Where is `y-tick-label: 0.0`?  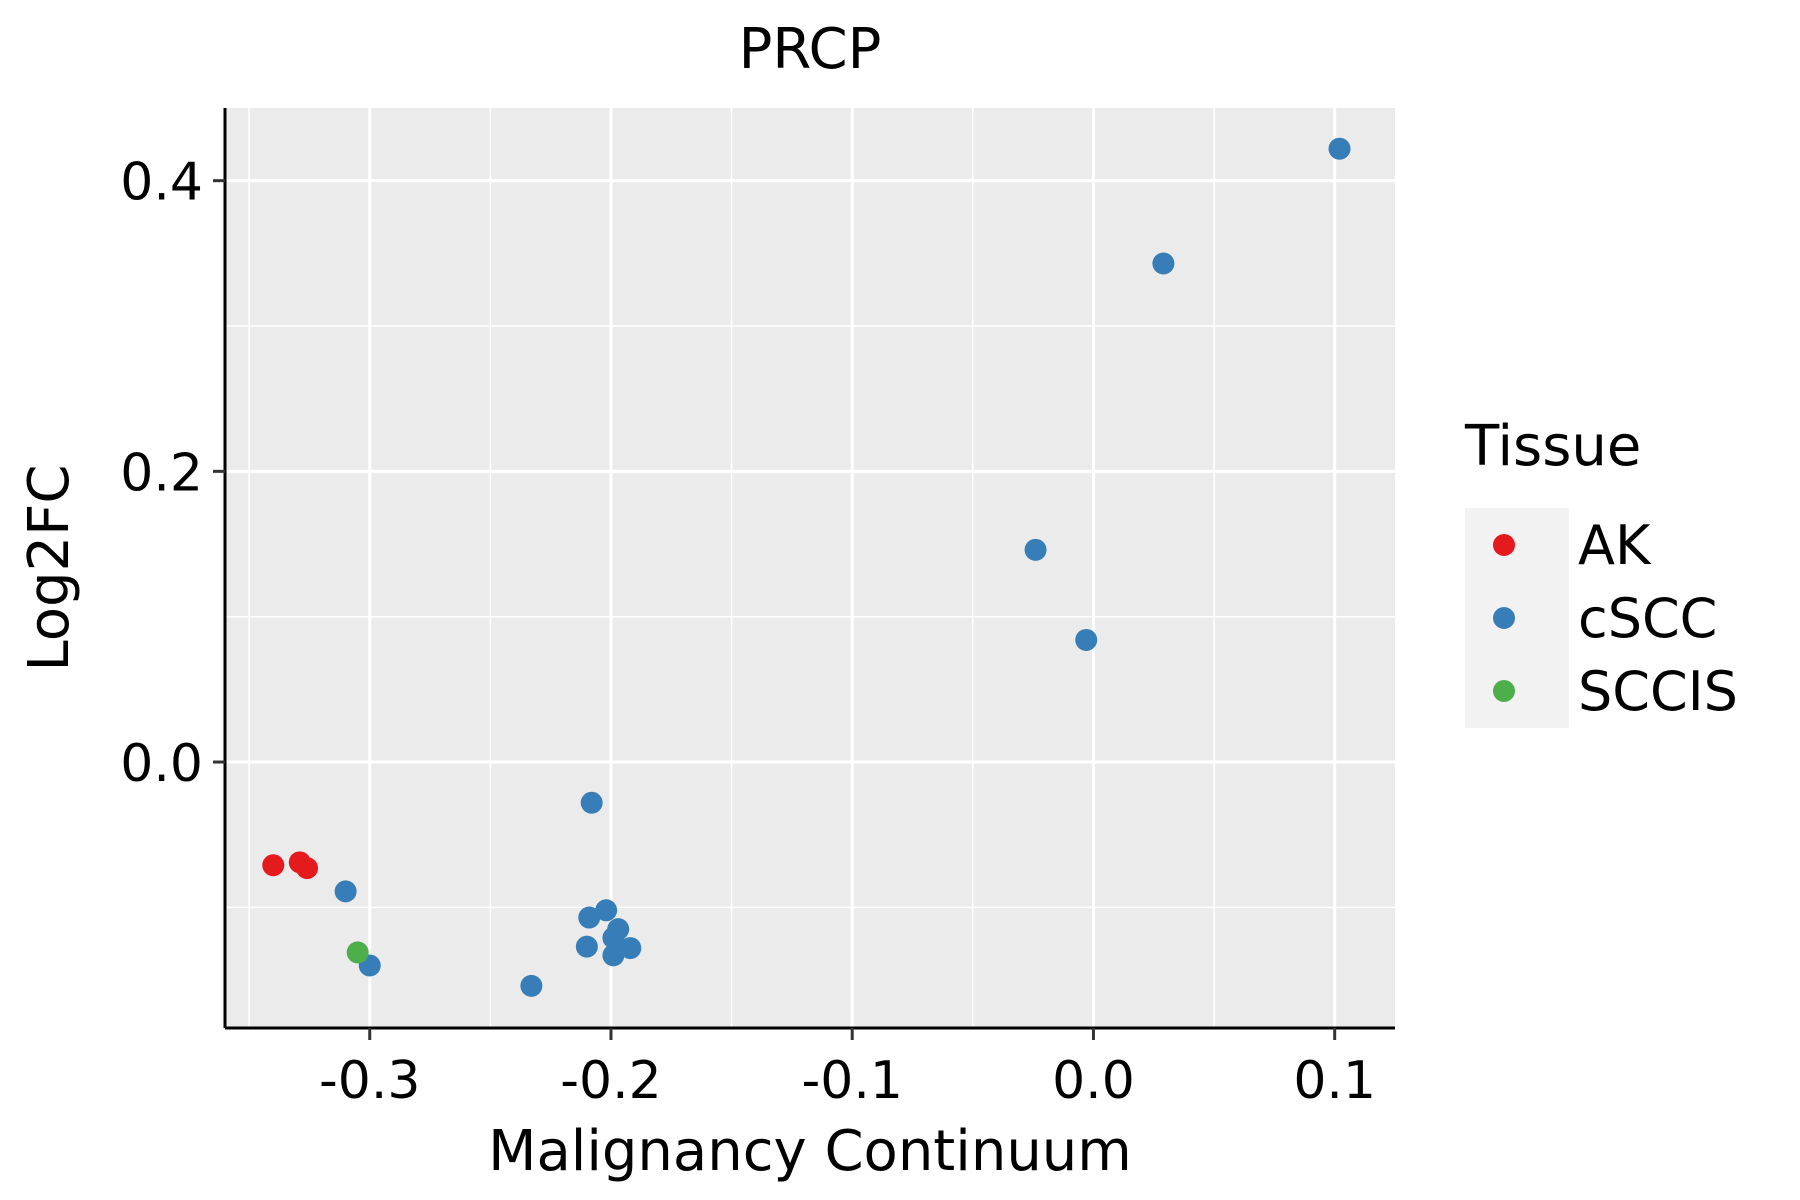 y-tick-label: 0.0 is located at coordinates (161, 764).